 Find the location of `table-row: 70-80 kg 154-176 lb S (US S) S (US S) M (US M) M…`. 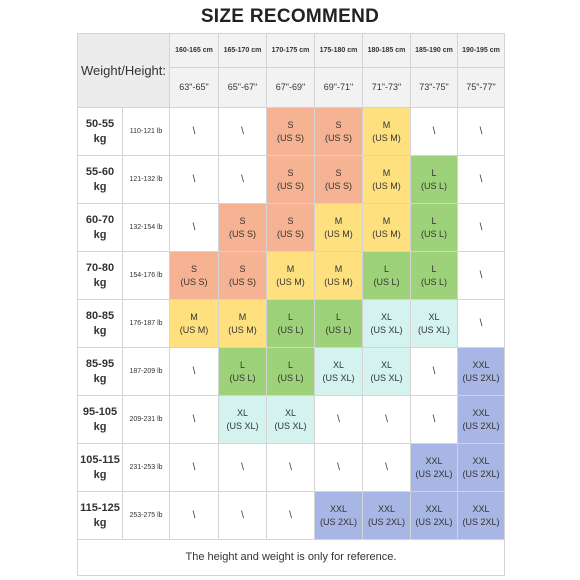

table-row: 70-80 kg 154-176 lb S (US S) S (US S) M (US M) M… is located at coordinates (291, 275).